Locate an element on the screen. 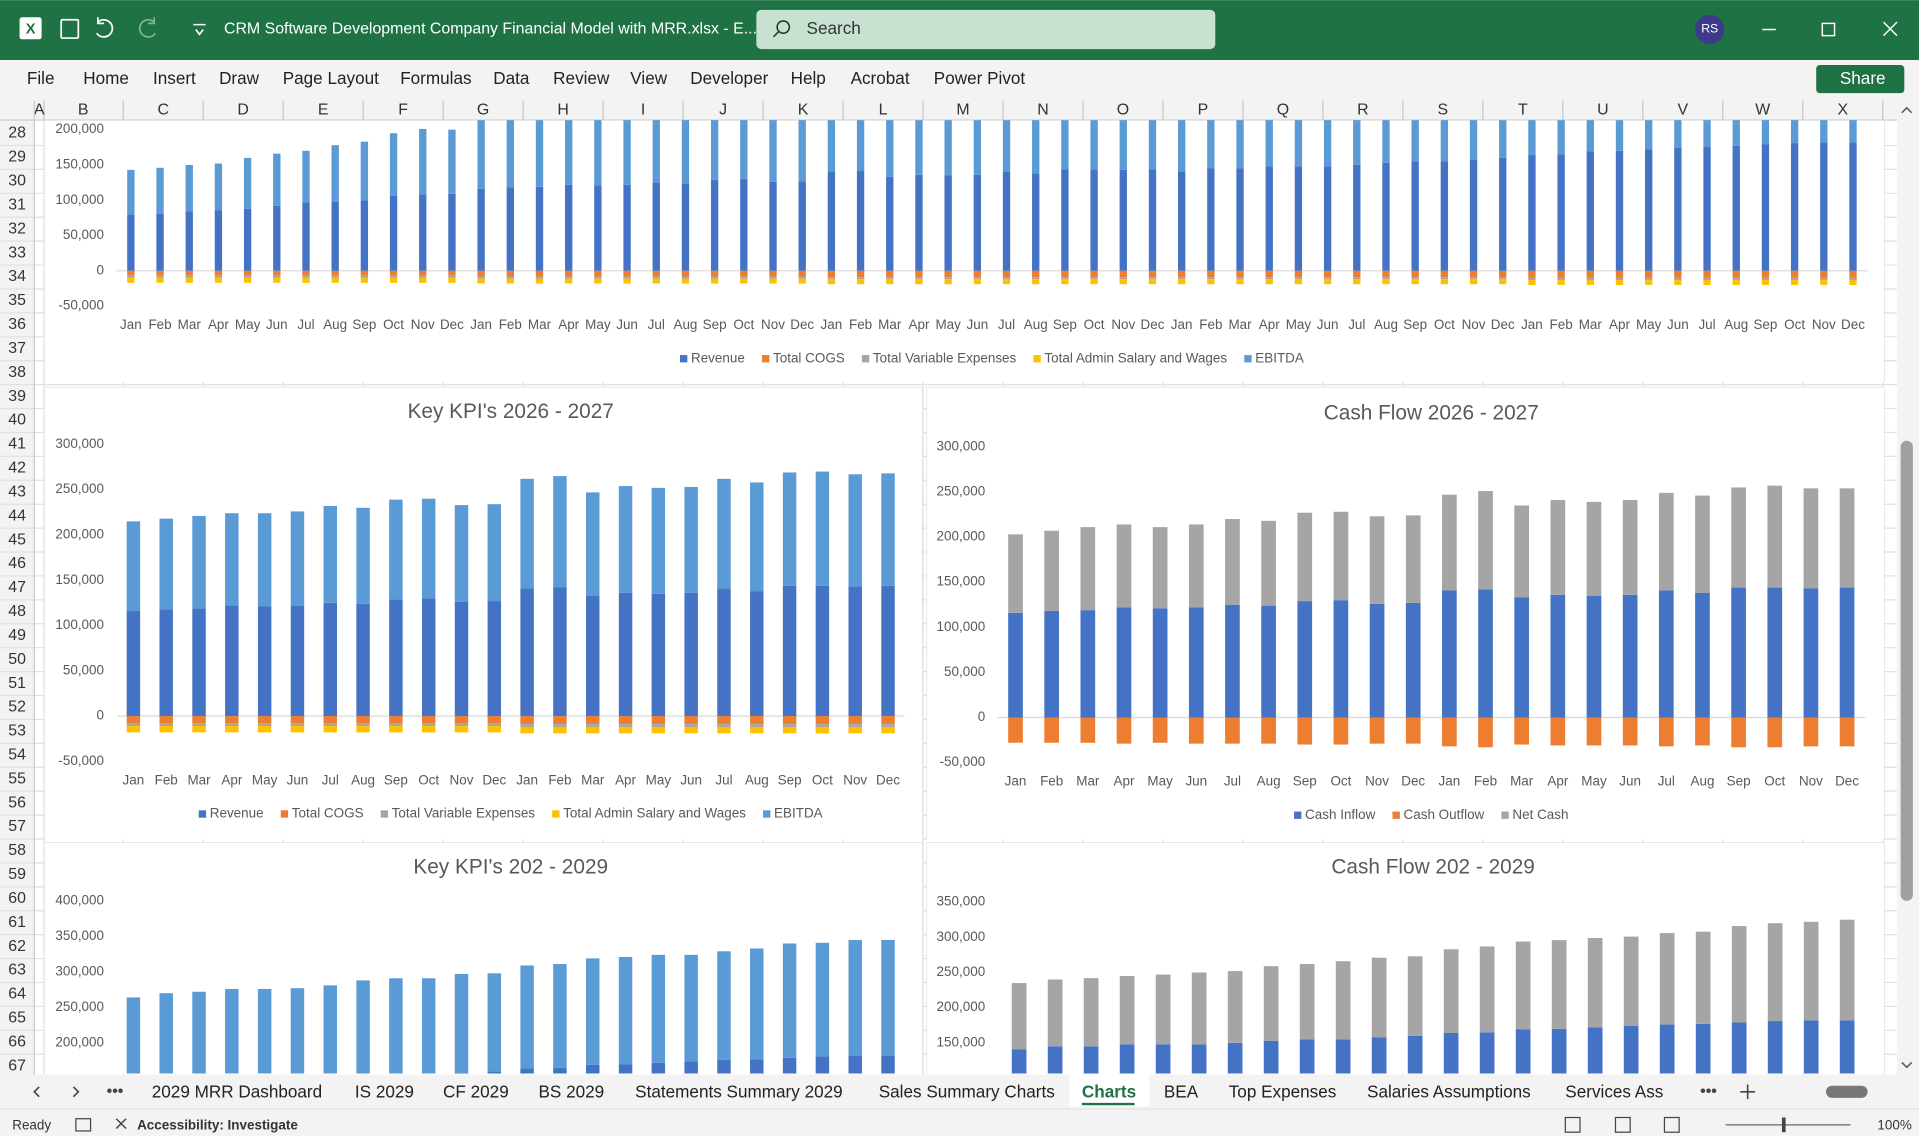  restore-button is located at coordinates (1828, 29).